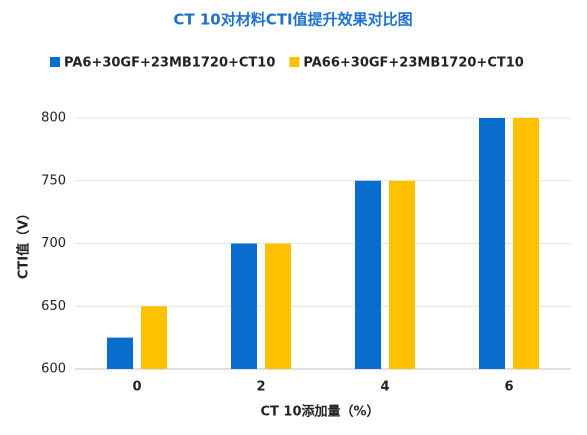  I want to click on y-axis-title: CTI值（V）, so click(24, 243).